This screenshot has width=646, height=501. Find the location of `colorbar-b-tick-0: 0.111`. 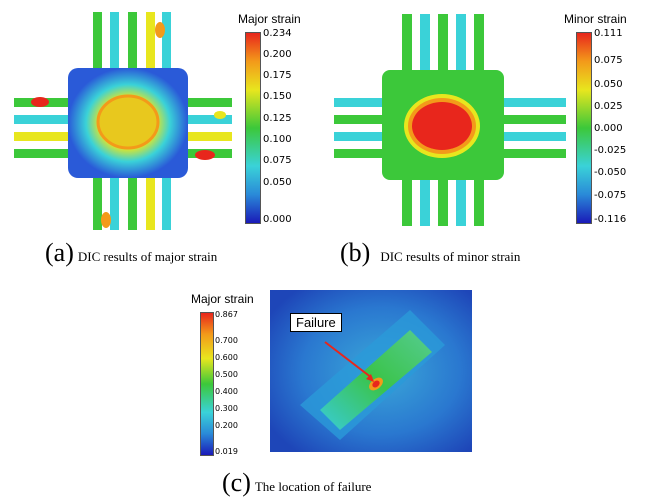

colorbar-b-tick-0: 0.111 is located at coordinates (608, 33).